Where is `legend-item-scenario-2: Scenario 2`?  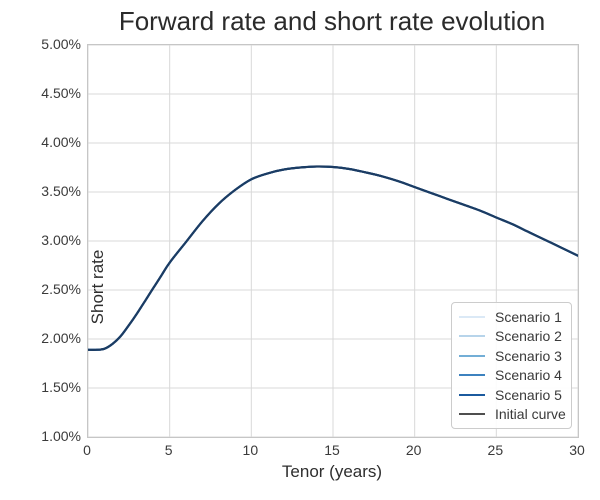 legend-item-scenario-2: Scenario 2 is located at coordinates (511, 336).